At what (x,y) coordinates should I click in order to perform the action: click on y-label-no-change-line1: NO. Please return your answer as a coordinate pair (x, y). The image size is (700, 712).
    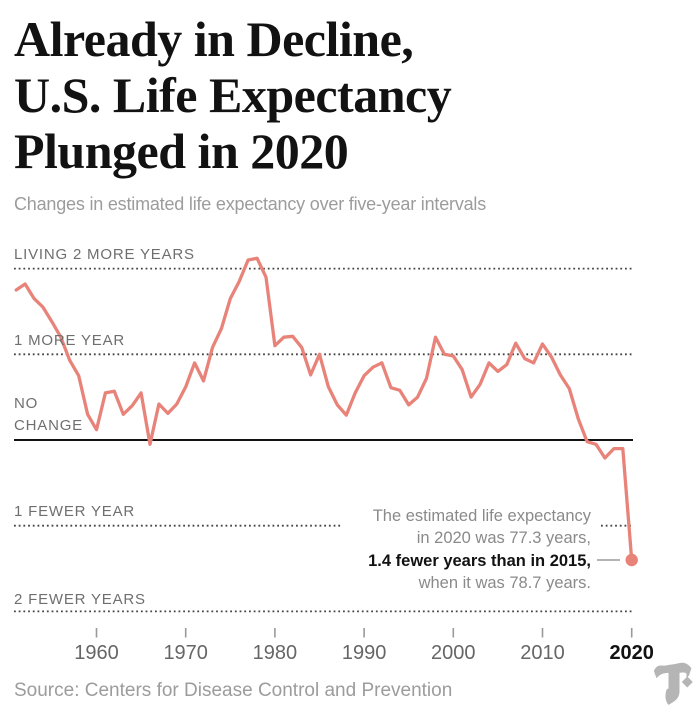
    Looking at the image, I should click on (26, 403).